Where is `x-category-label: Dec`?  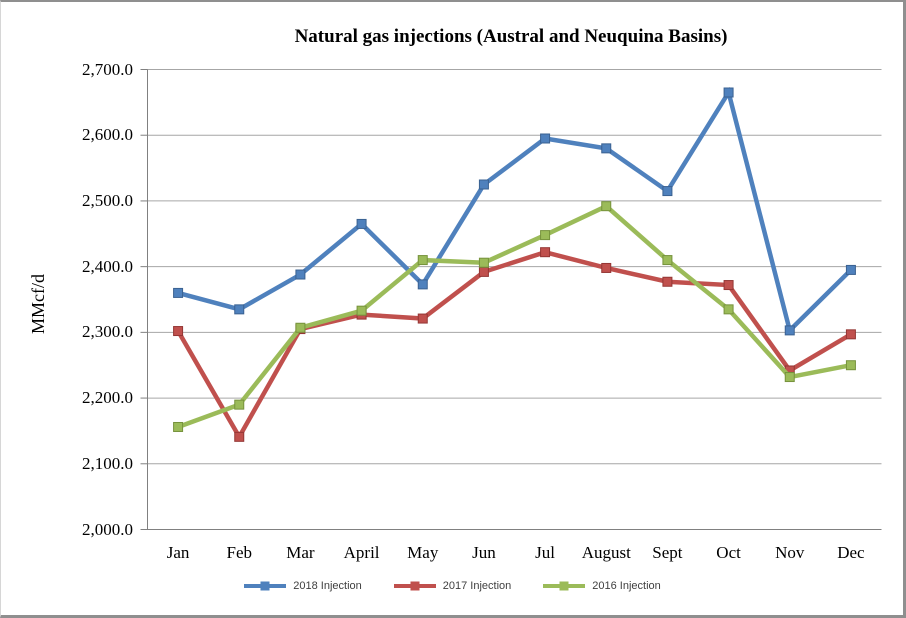 x-category-label: Dec is located at coordinates (851, 552).